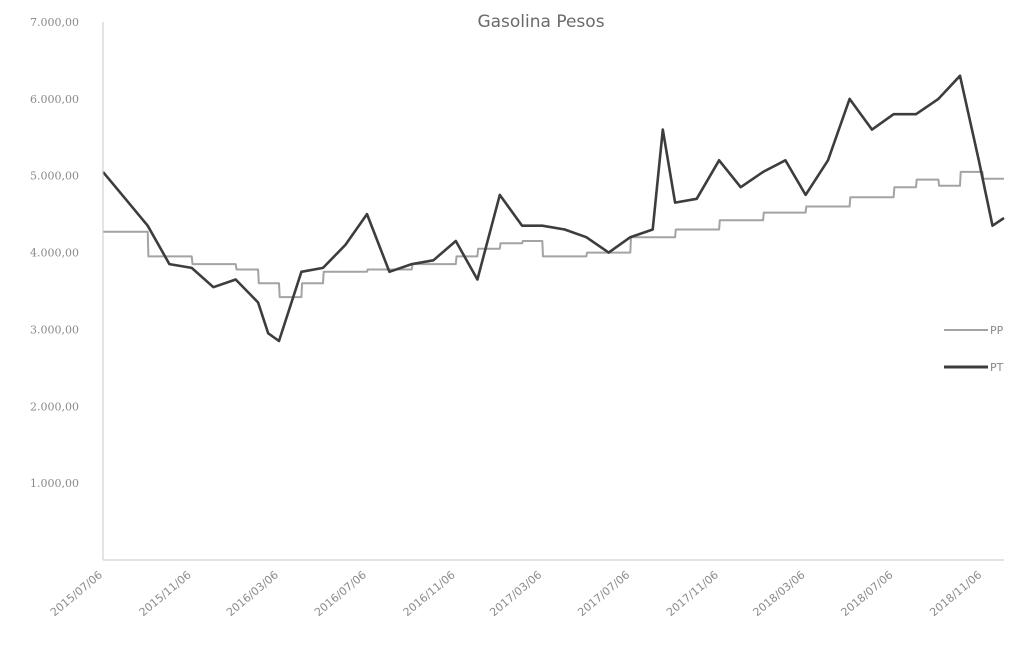 The width and height of the screenshot is (1009, 650). Describe the element at coordinates (340, 593) in the screenshot. I see `x-tick-label: 2016/07/06` at that location.